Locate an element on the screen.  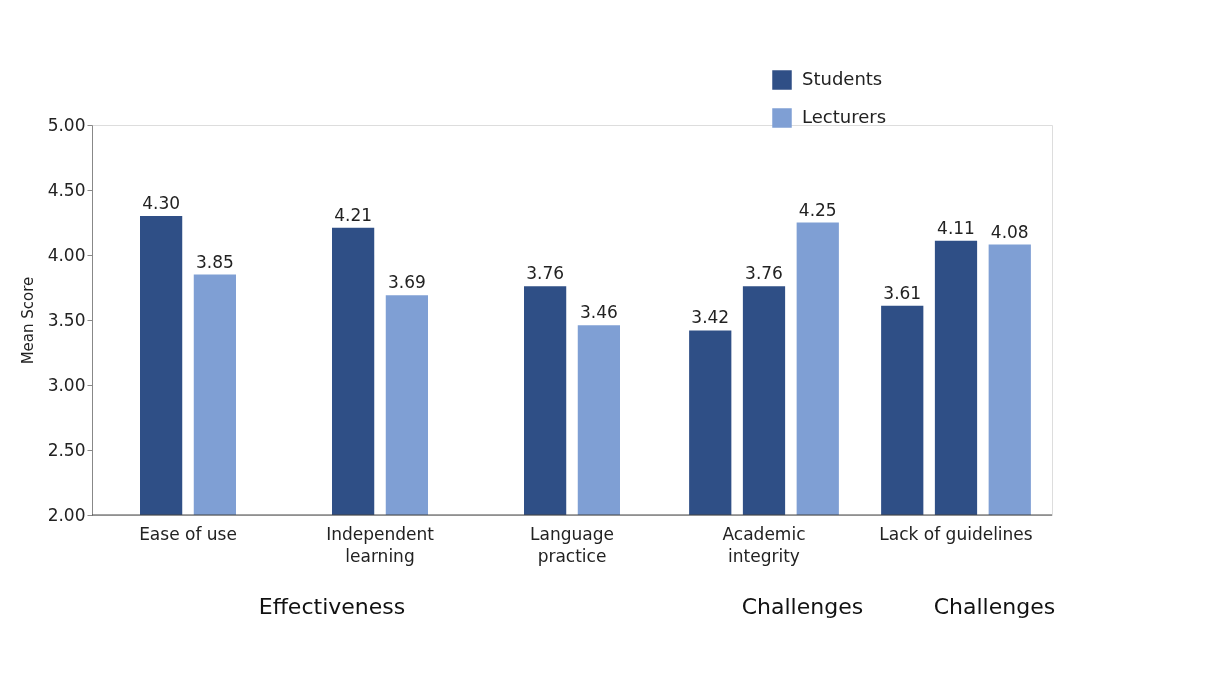
x-tick-label: Lack of guidelines is located at coordinates (956, 534).